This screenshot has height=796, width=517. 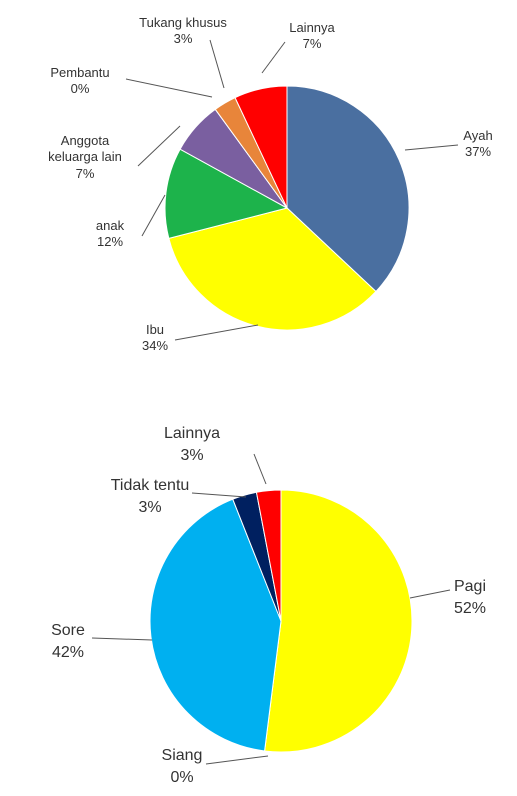 I want to click on slice-name: anak, so click(x=110, y=225).